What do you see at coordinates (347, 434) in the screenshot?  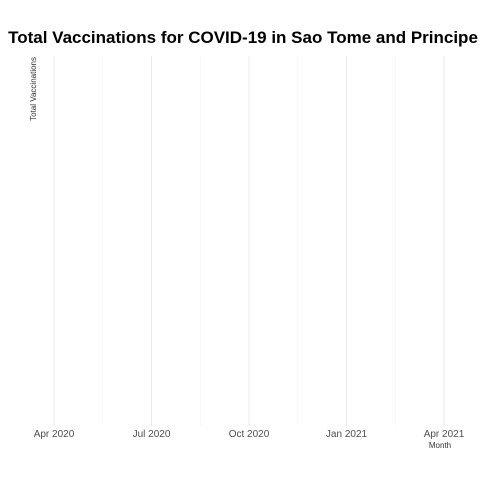 I see `x-tick-label: Jan 2021` at bounding box center [347, 434].